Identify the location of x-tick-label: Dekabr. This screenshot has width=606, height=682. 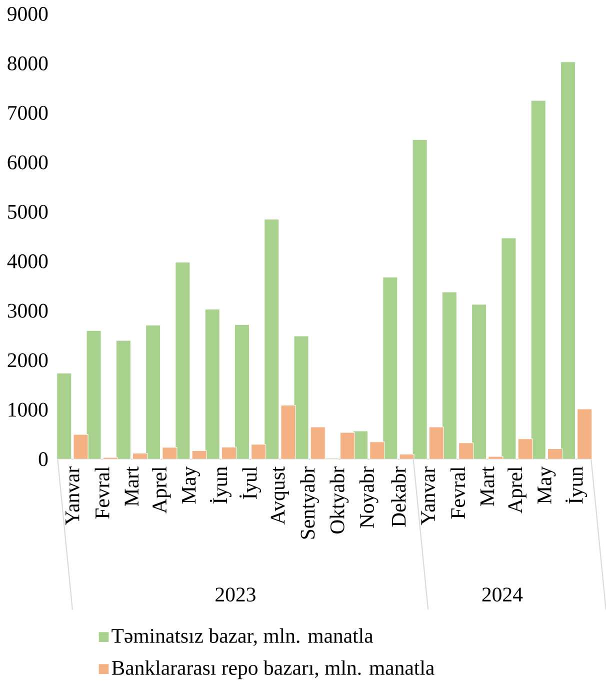
(398, 496).